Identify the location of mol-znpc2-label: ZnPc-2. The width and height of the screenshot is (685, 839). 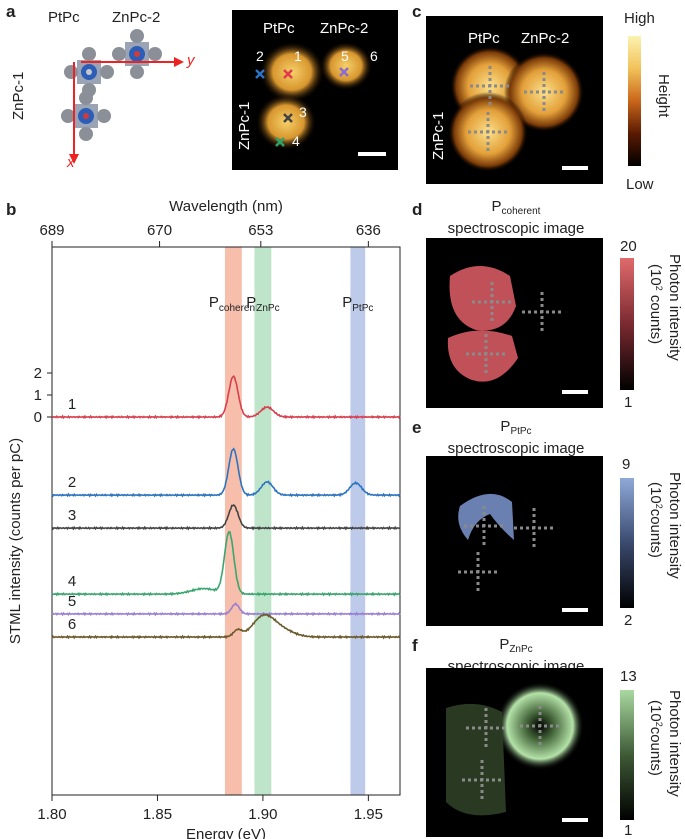
(136, 17).